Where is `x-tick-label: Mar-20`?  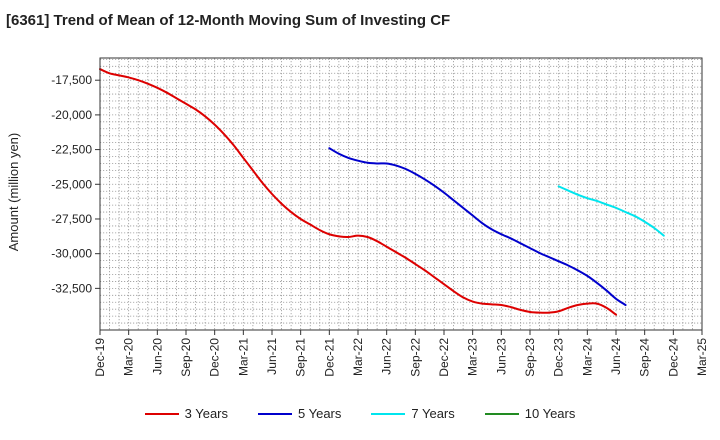
x-tick-label: Mar-20 is located at coordinates (129, 357).